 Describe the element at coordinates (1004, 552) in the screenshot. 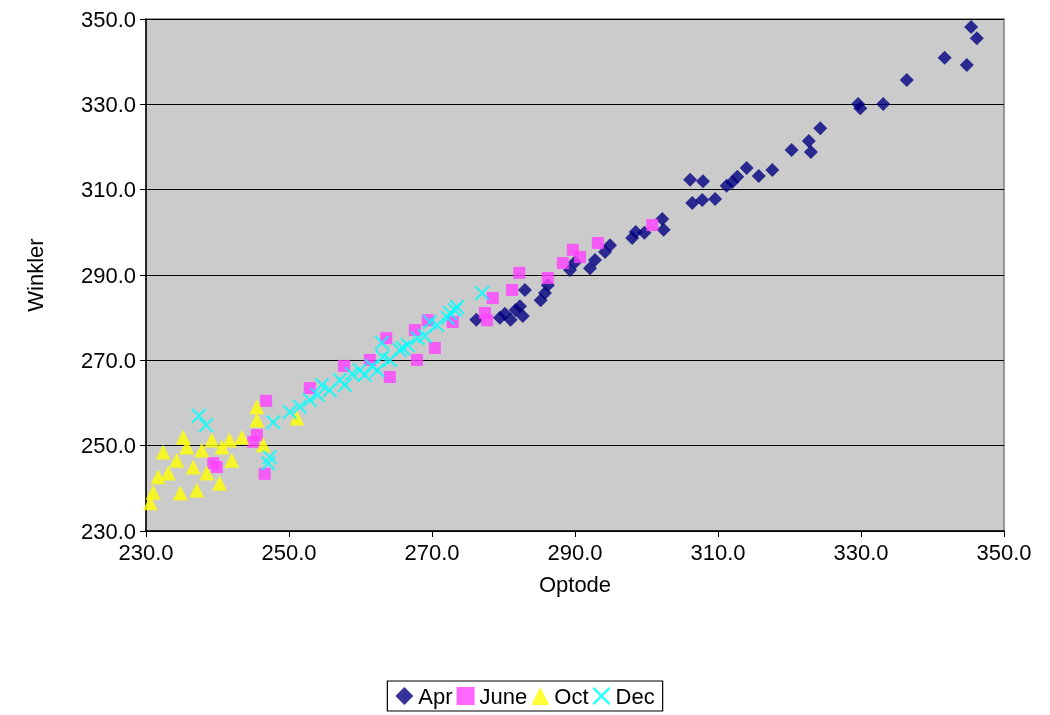

I see `x-tick-label: 350.0` at that location.